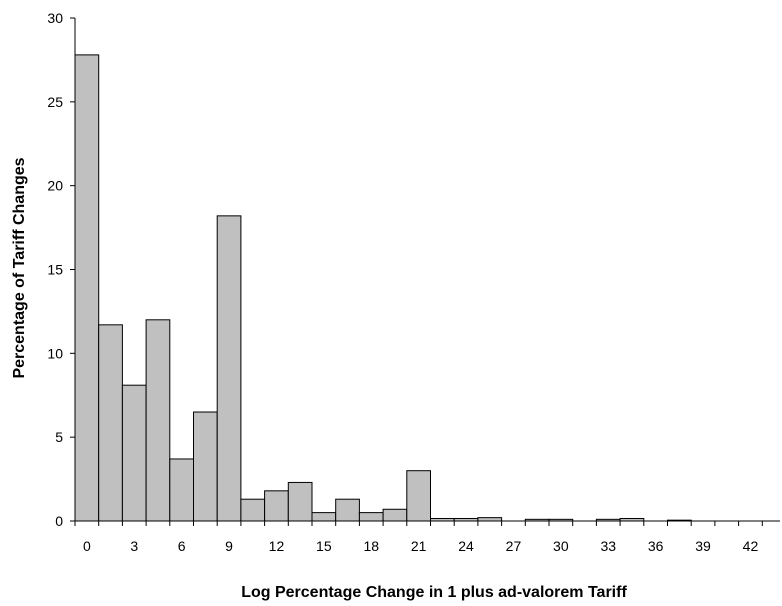 The height and width of the screenshot is (606, 782). Describe the element at coordinates (371, 546) in the screenshot. I see `x-tick-label: 18` at that location.